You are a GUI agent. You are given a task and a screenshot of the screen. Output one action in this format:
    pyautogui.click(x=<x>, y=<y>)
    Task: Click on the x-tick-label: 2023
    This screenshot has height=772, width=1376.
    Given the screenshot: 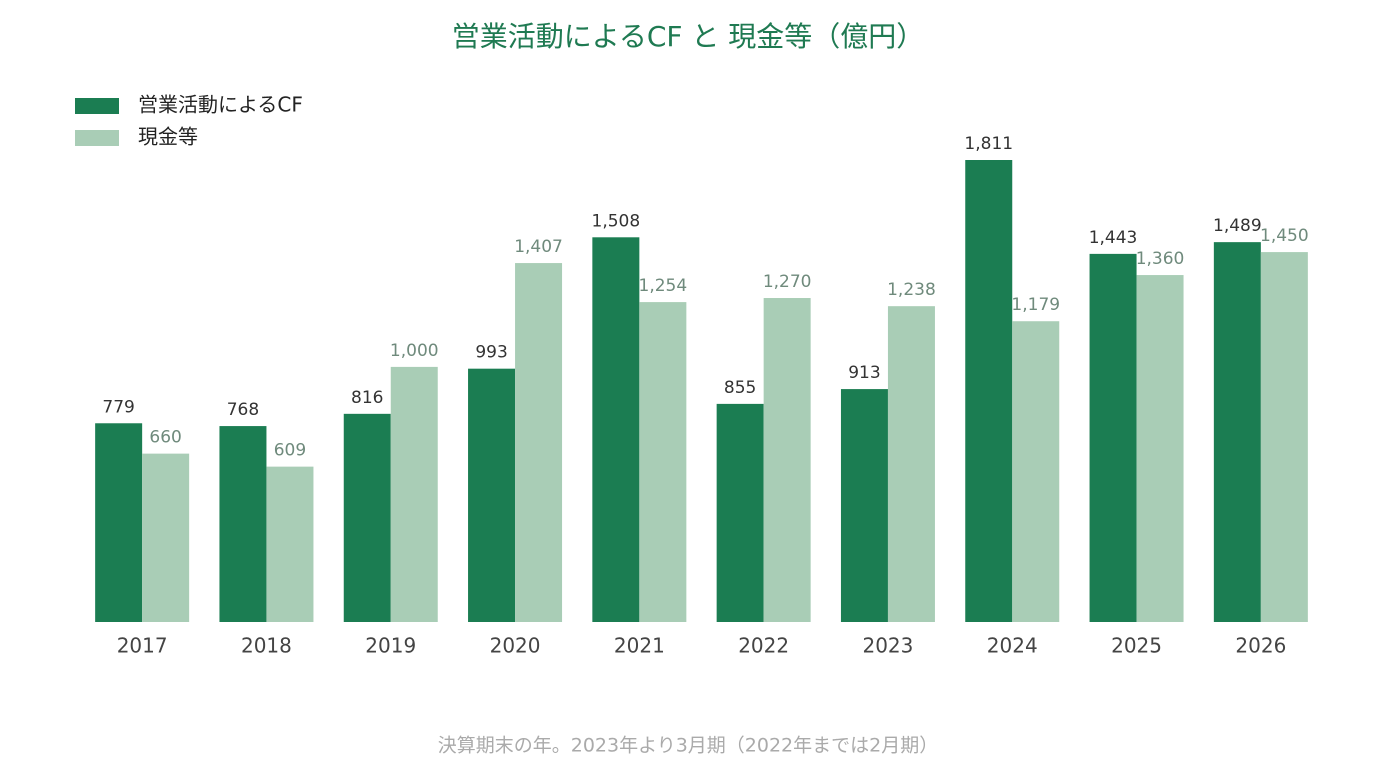 What is the action you would take?
    pyautogui.click(x=887, y=646)
    